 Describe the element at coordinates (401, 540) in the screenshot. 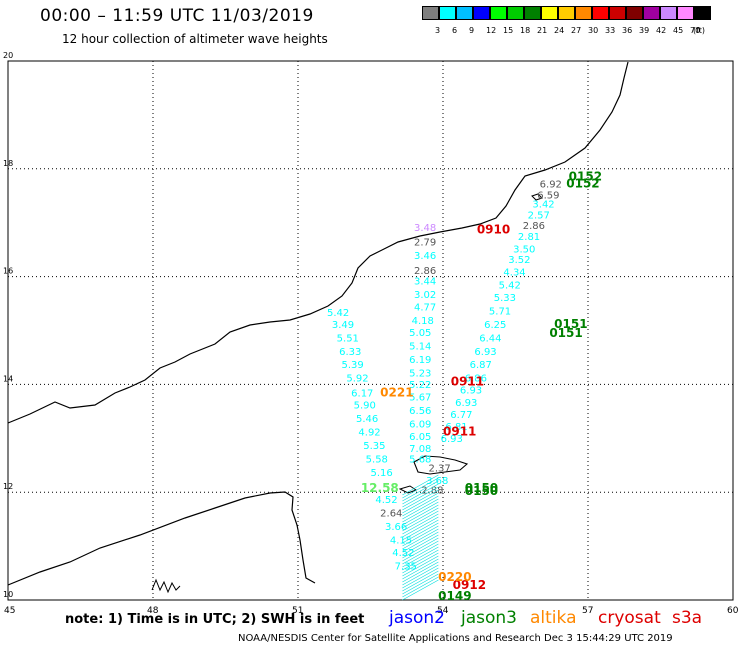

I see `swh-value: 4.15` at that location.